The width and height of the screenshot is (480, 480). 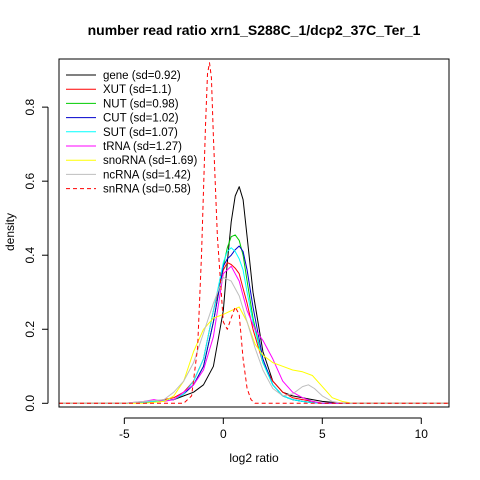 What do you see at coordinates (137, 90) in the screenshot?
I see `legend-label-1: XUT (sd=1.1)` at bounding box center [137, 90].